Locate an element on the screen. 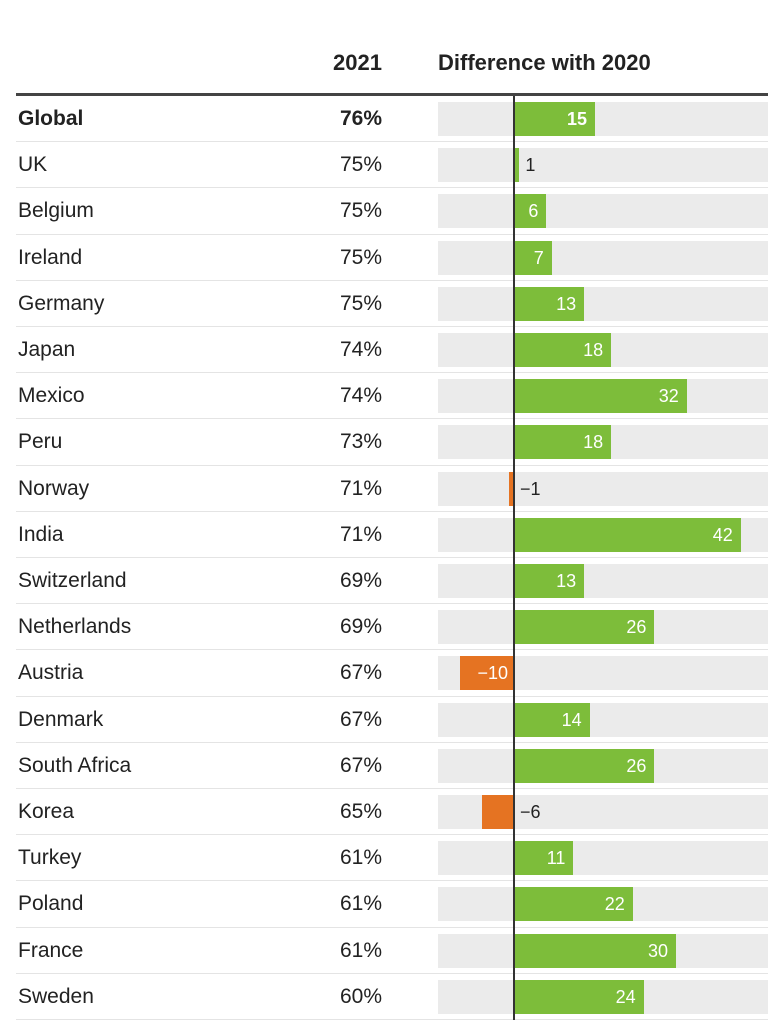 The height and width of the screenshot is (1027, 768). value-2021: 73% is located at coordinates (360, 442).